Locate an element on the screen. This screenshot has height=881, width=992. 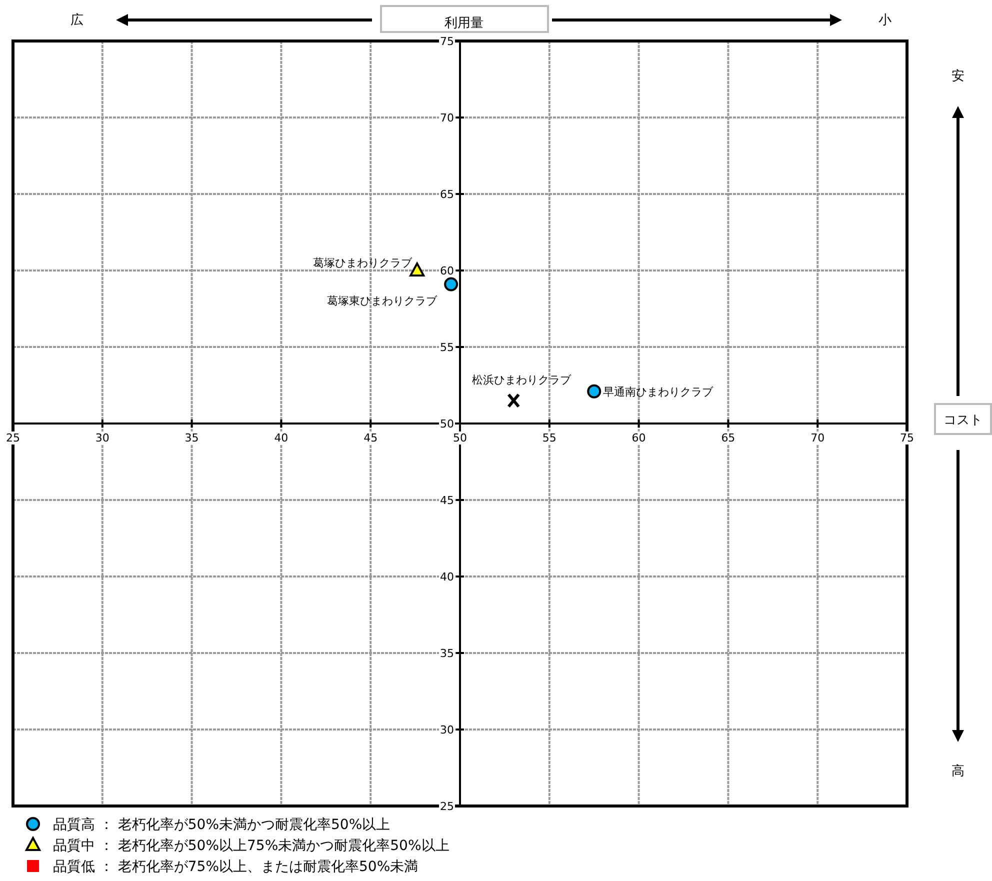
x-tick-label: 65 is located at coordinates (728, 438).